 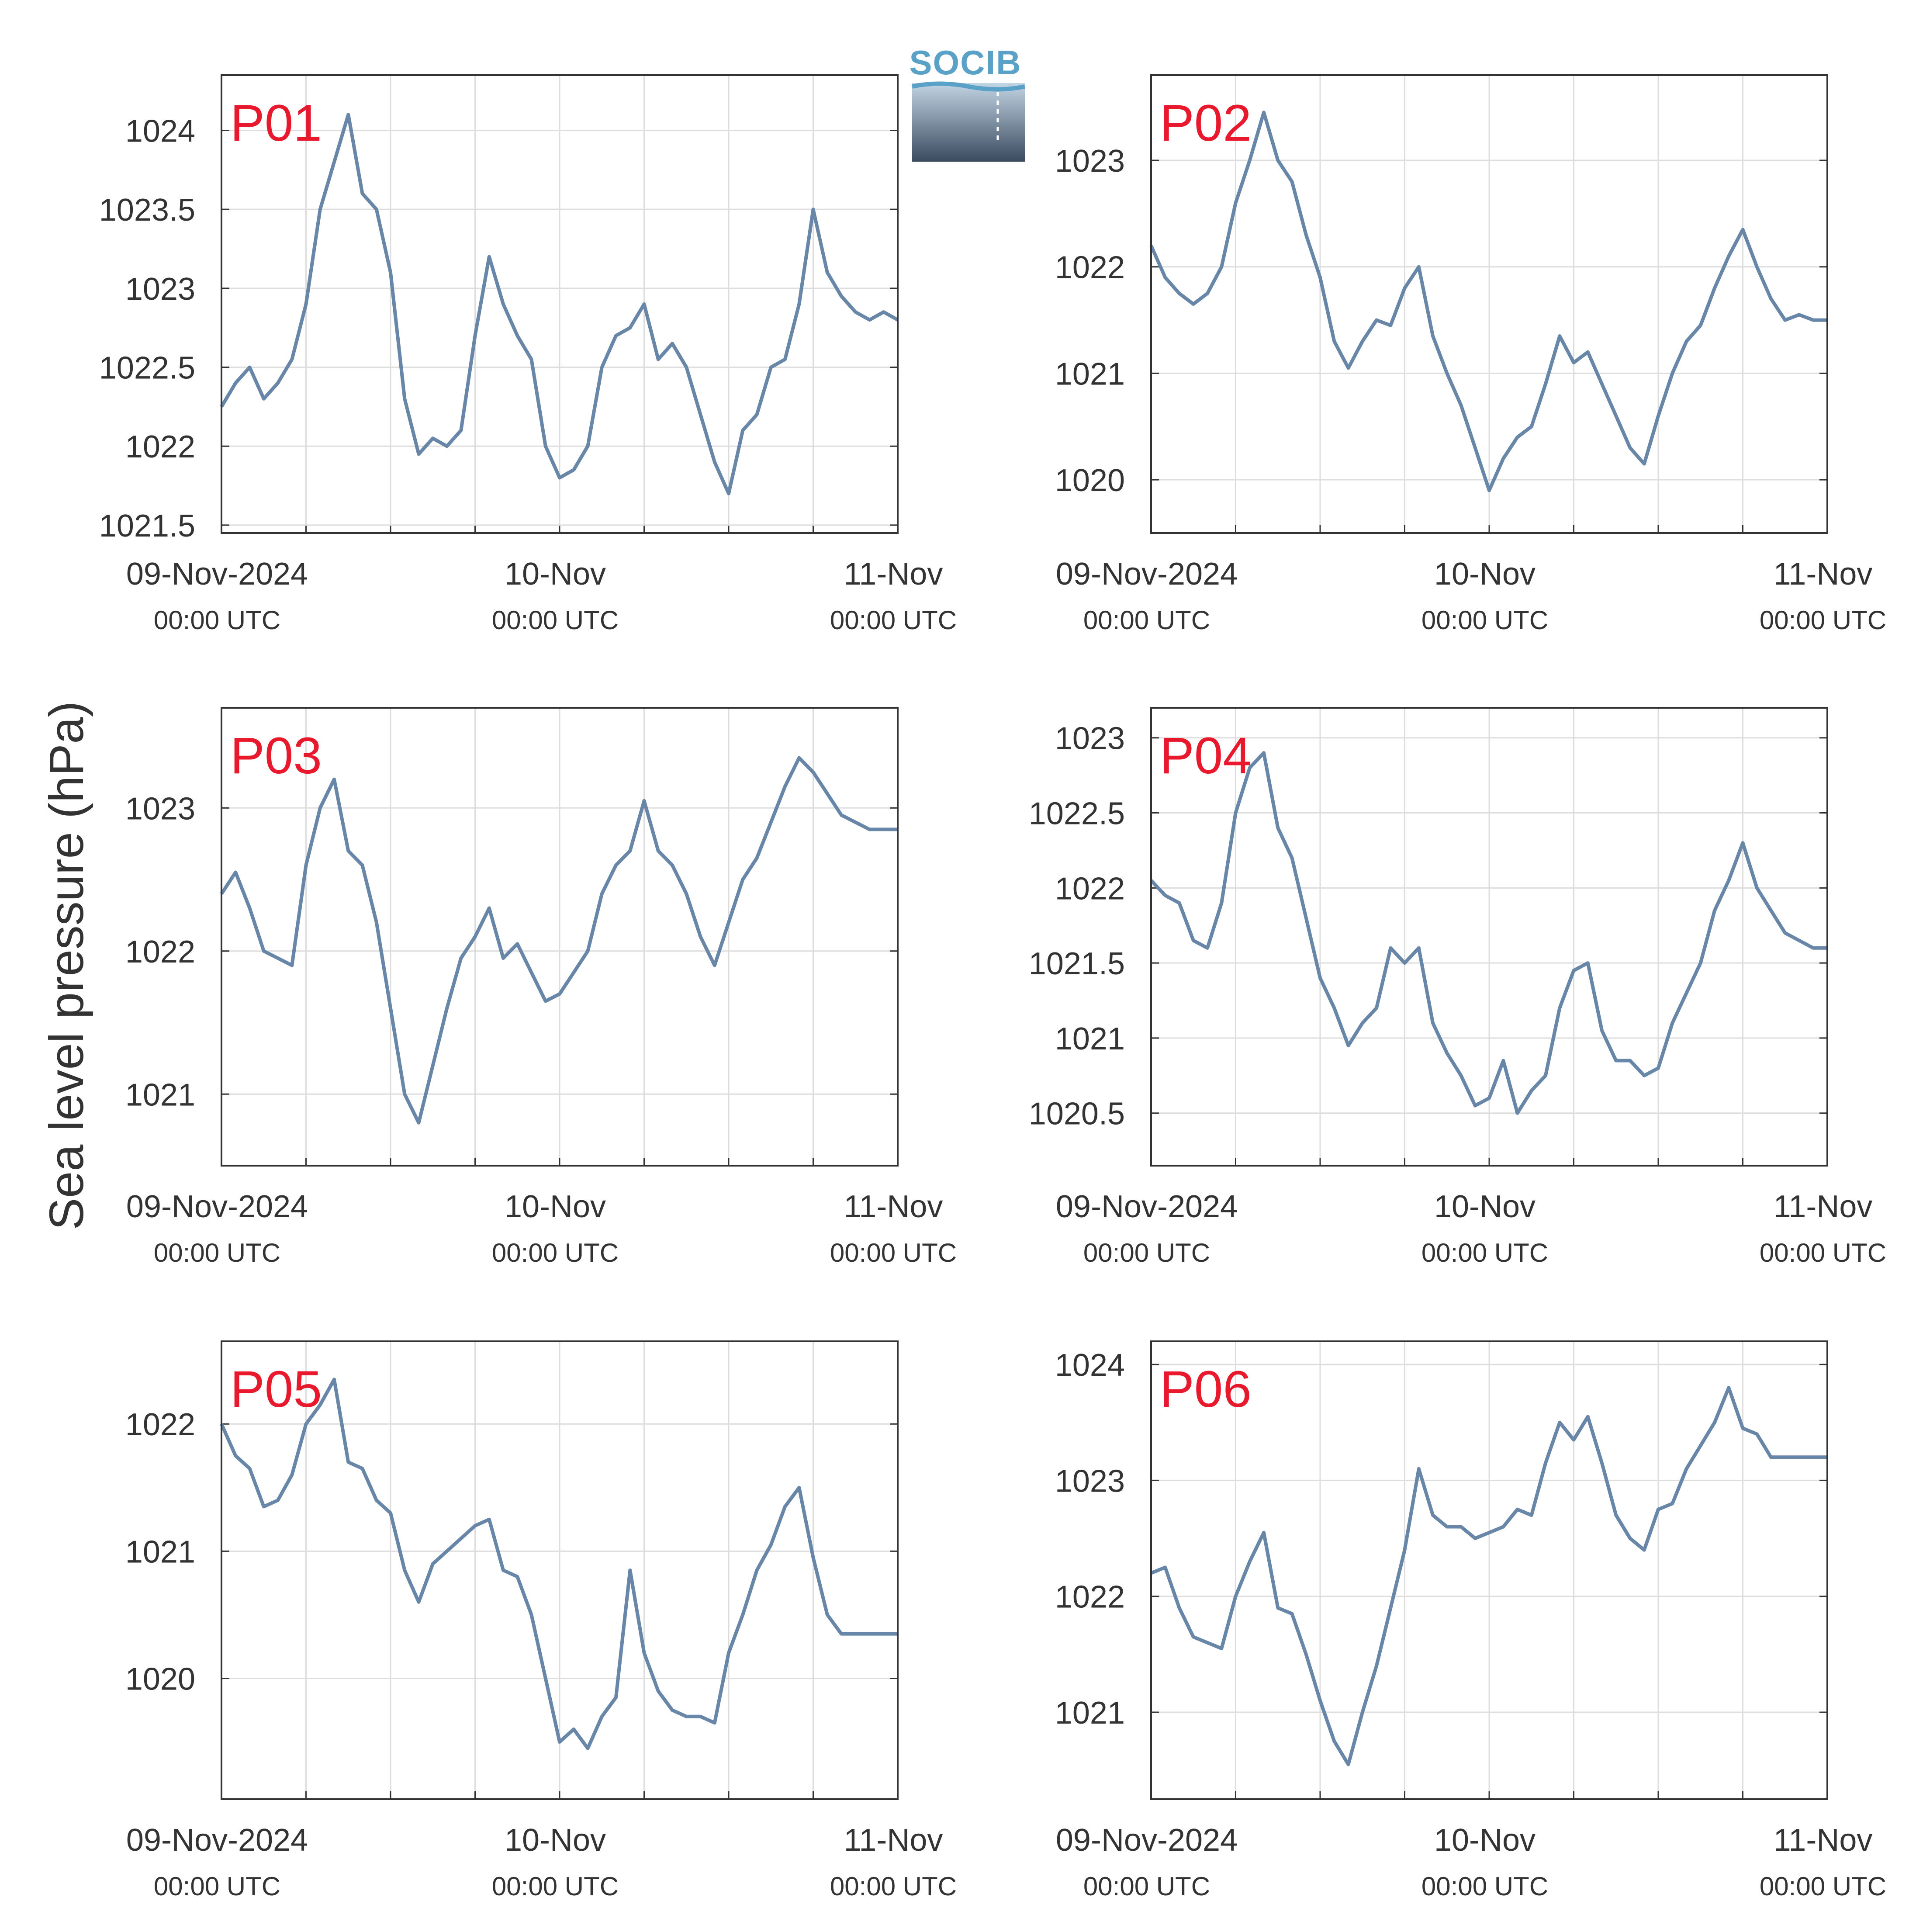 What do you see at coordinates (1206, 123) in the screenshot?
I see `panel-label: P02` at bounding box center [1206, 123].